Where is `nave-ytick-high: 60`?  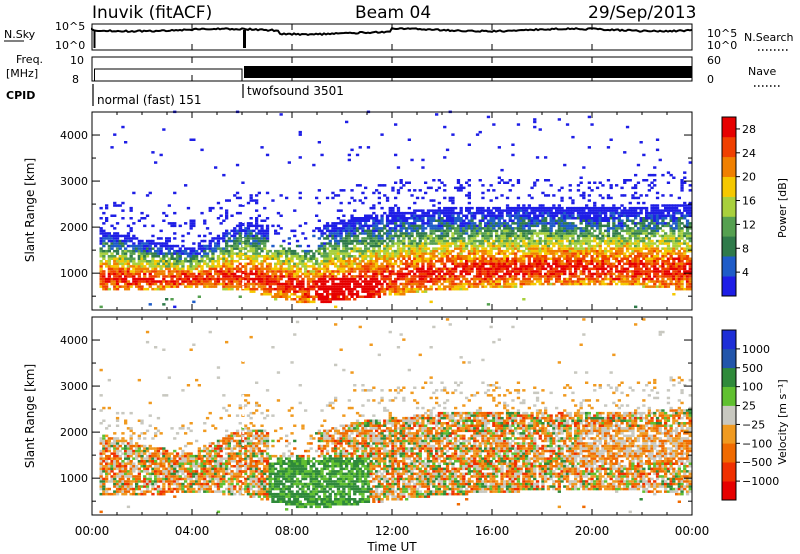
nave-ytick-high: 60 is located at coordinates (714, 60).